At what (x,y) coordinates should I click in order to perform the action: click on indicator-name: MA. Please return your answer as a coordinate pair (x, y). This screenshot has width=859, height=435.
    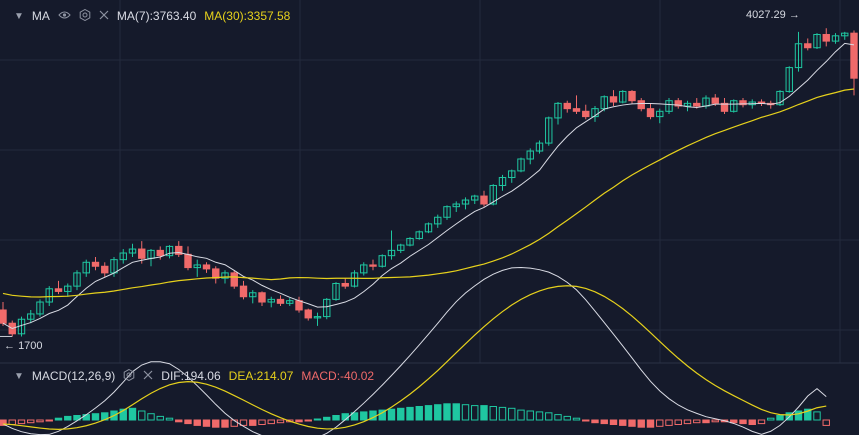
    Looking at the image, I should click on (40, 16).